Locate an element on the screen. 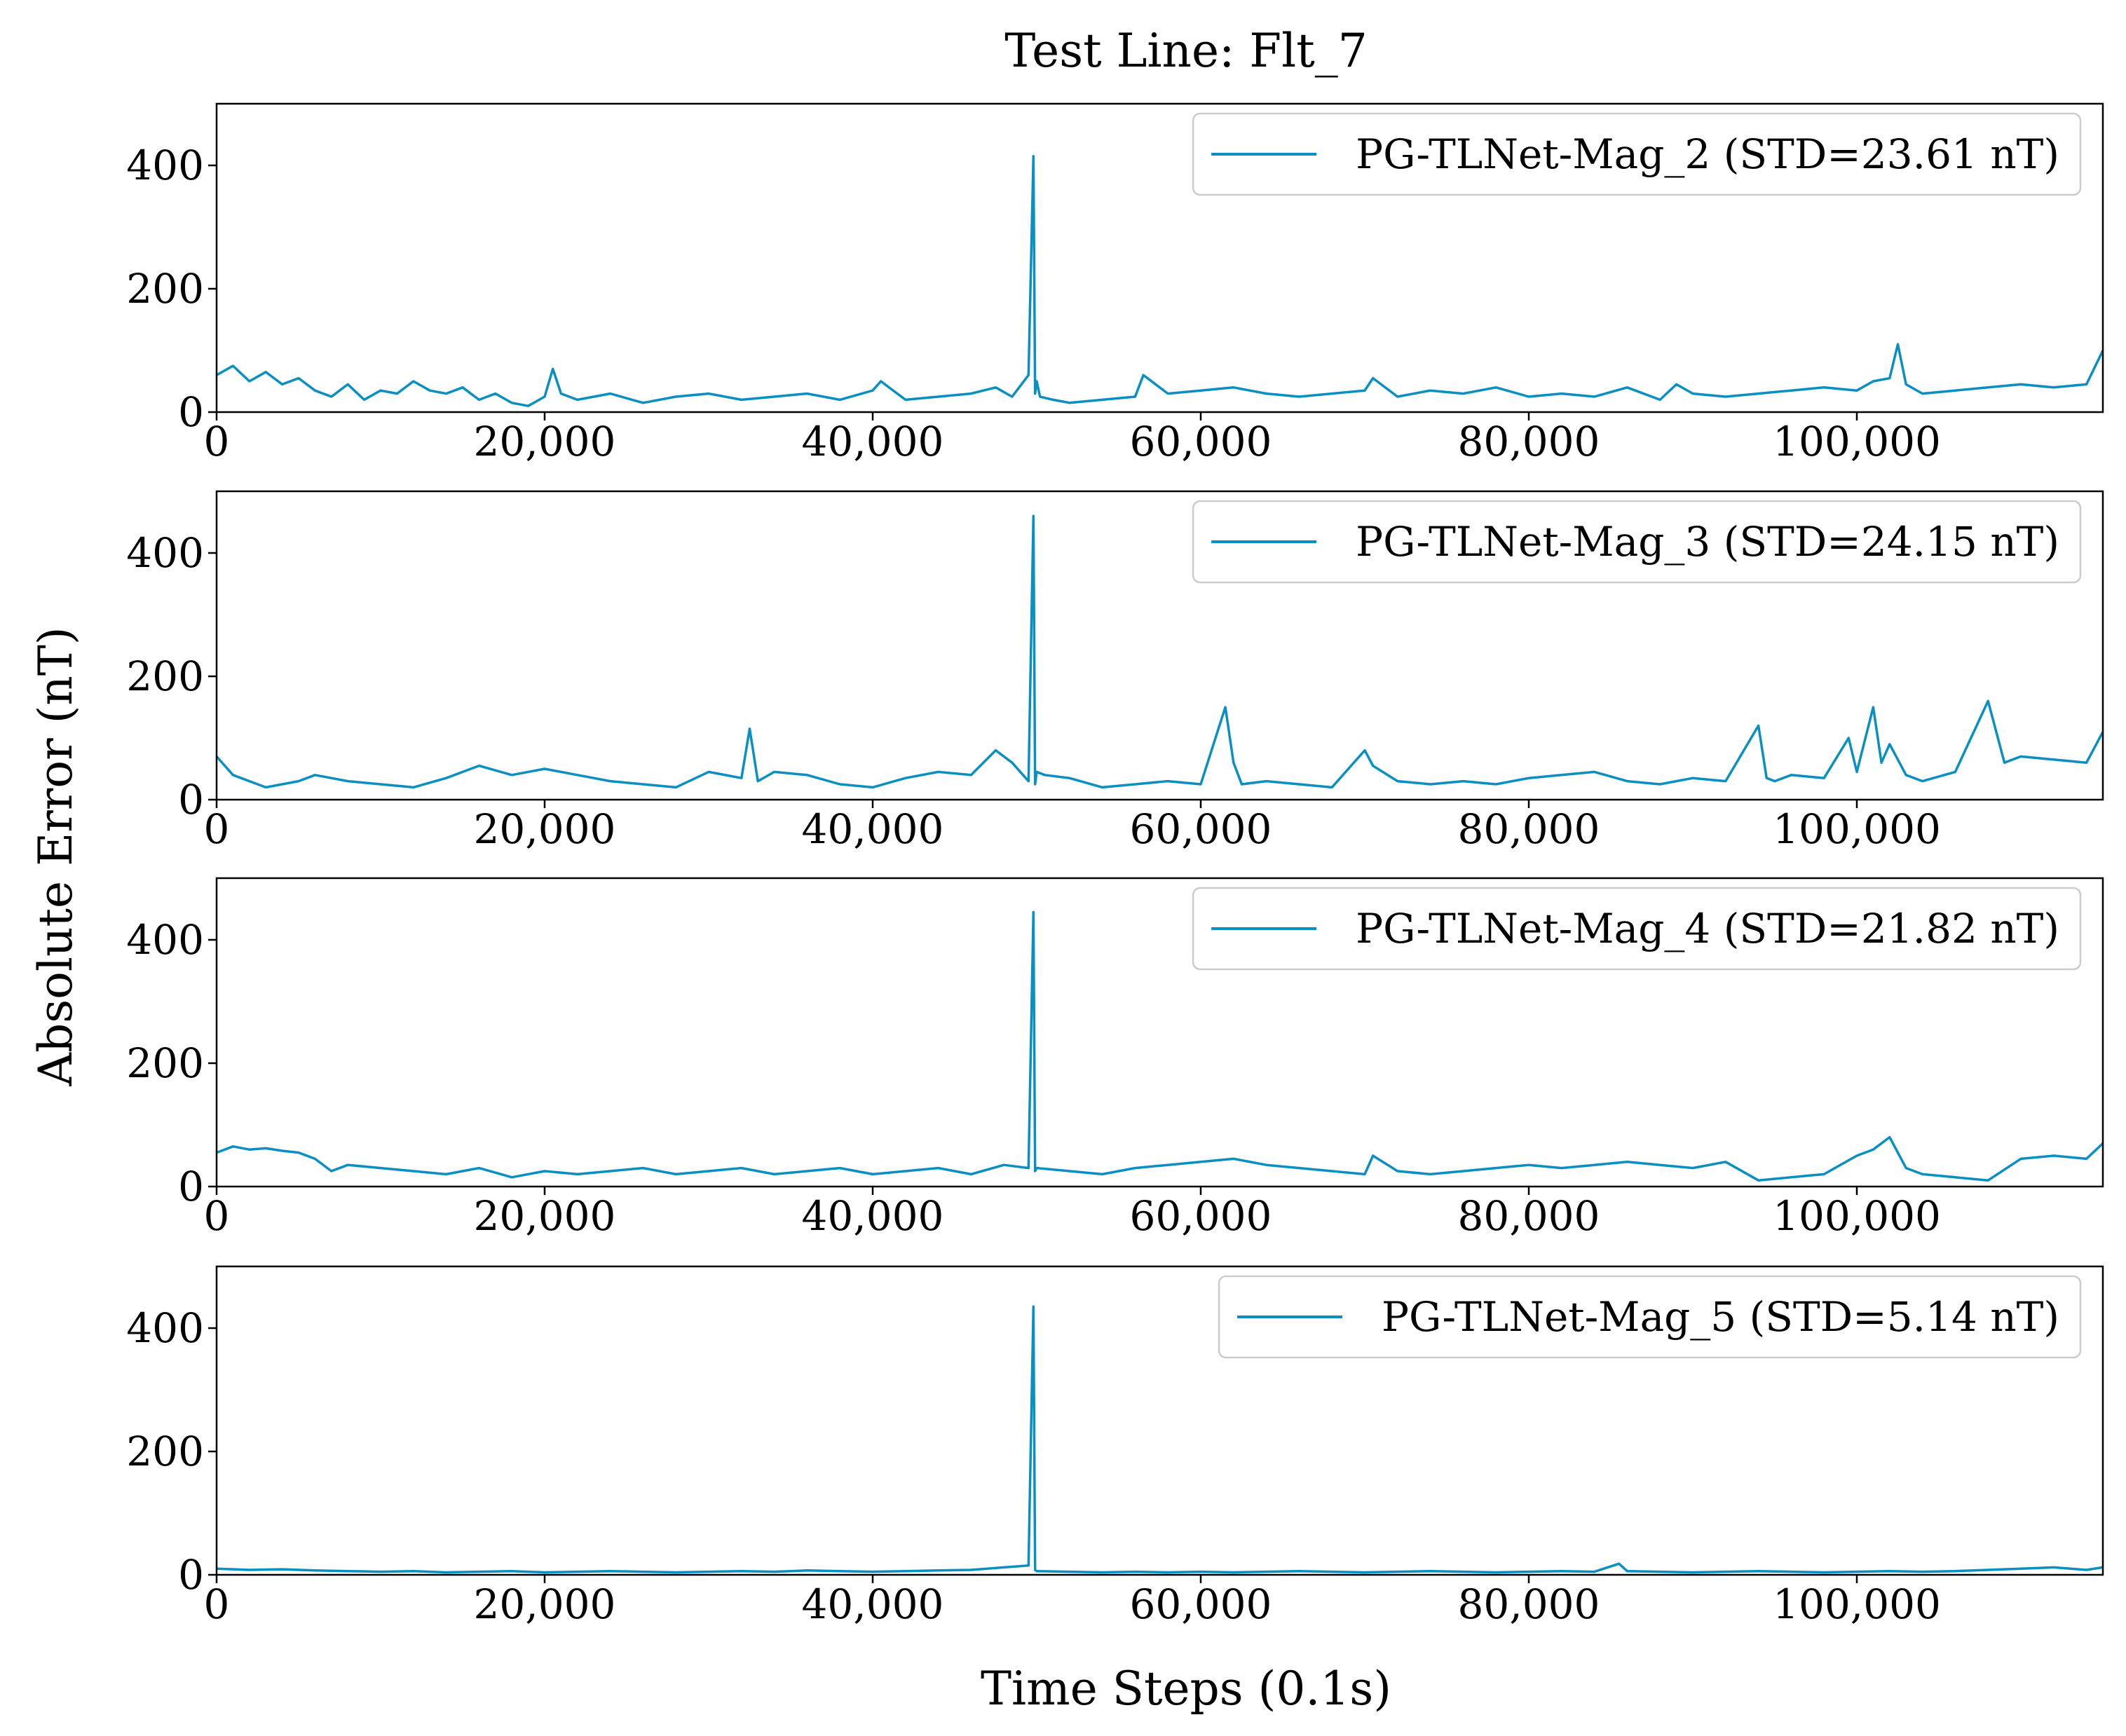  legend: PG-TLNet-Mag_5 (STD=5.14 nT) is located at coordinates (1650, 1317).